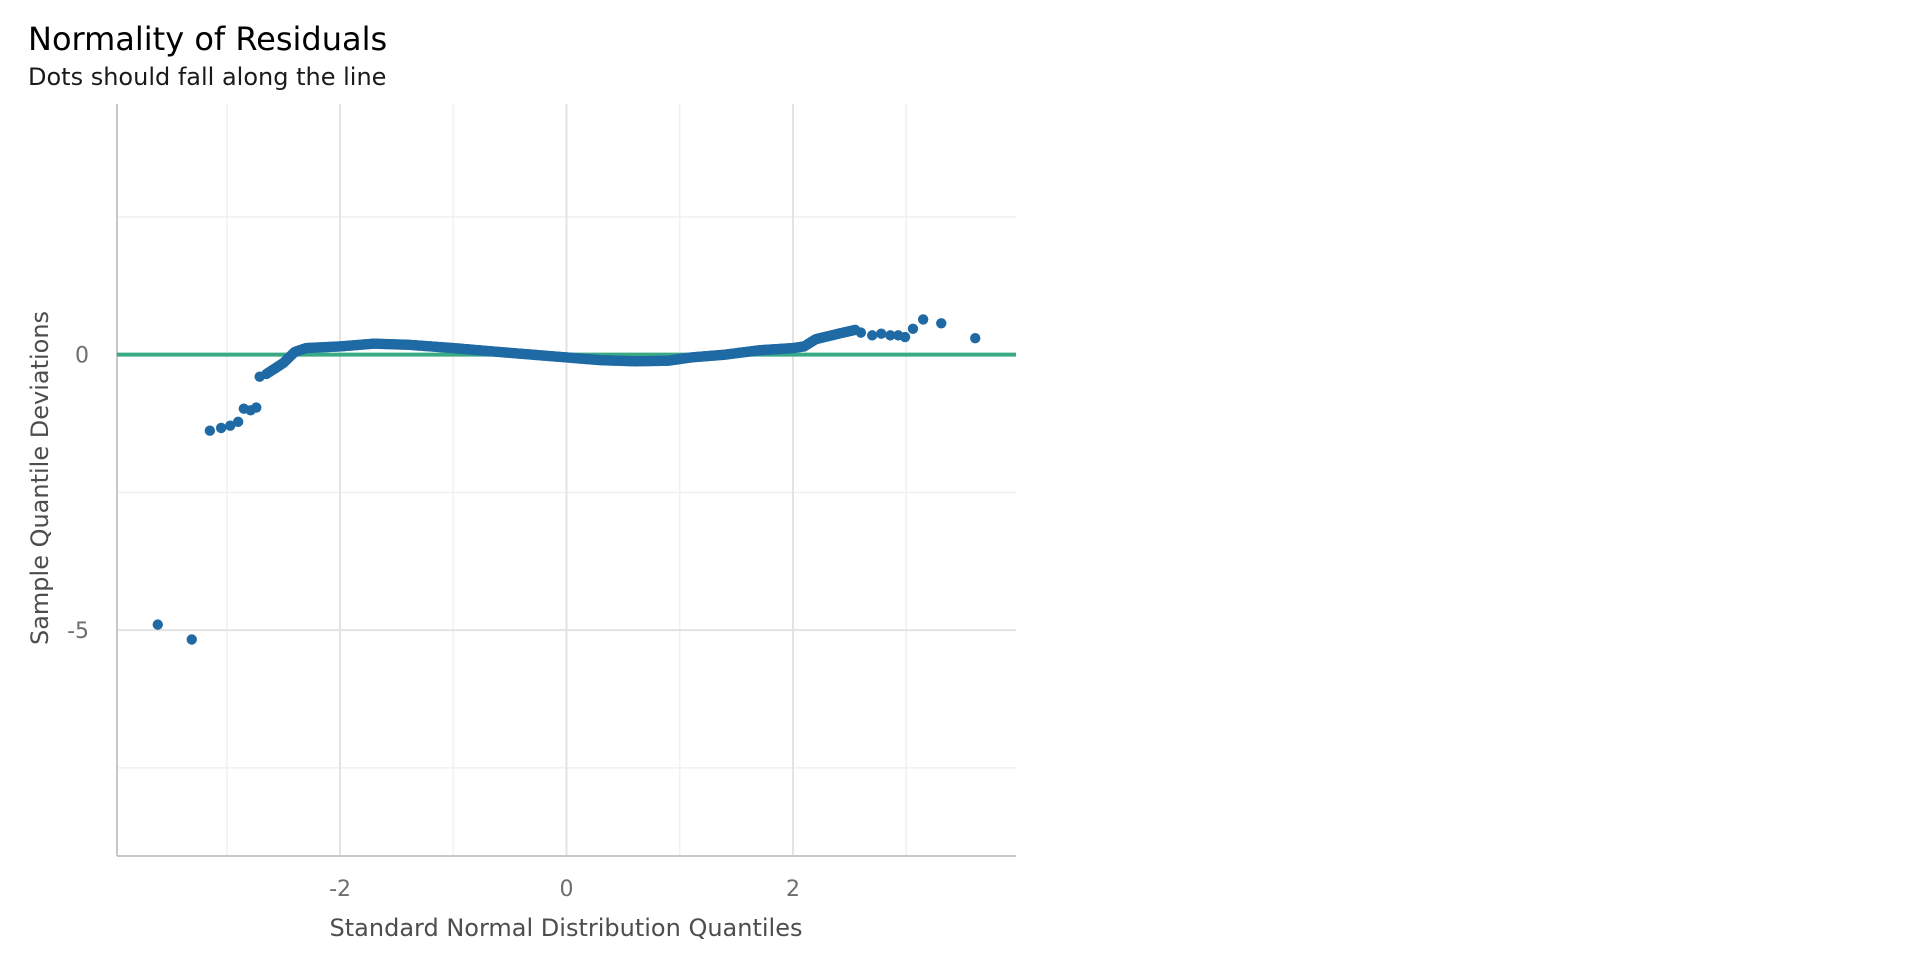 This screenshot has width=1920, height=960. Describe the element at coordinates (82, 356) in the screenshot. I see `y-tick-label: 0` at that location.